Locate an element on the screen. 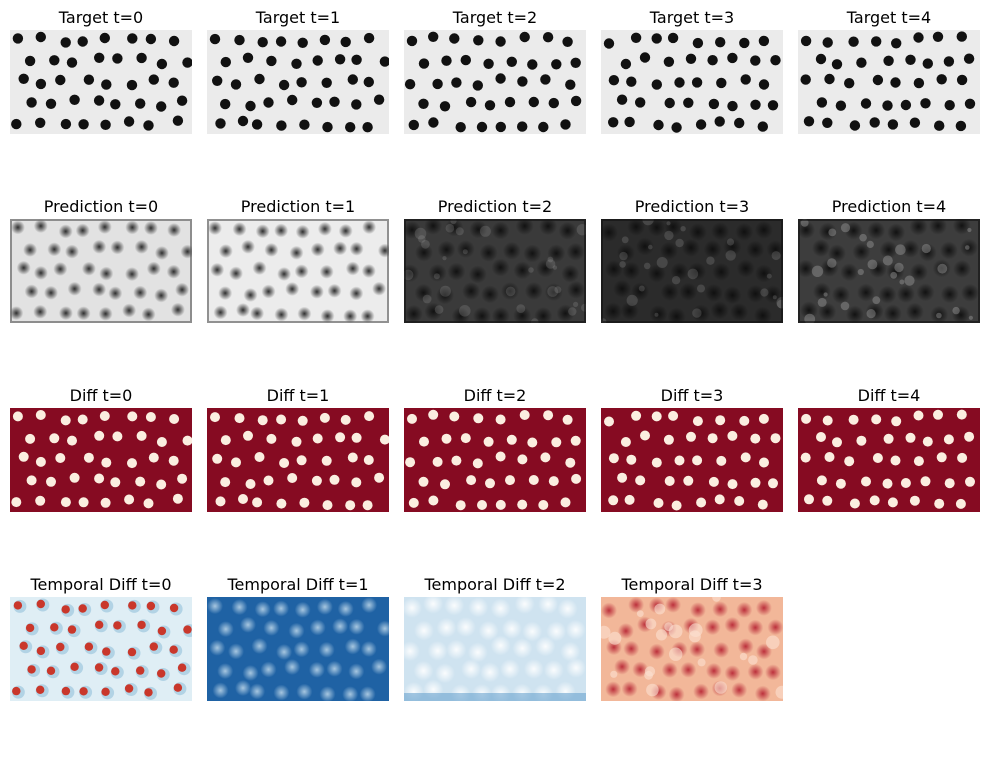 The height and width of the screenshot is (761, 990). panel-border is located at coordinates (298, 271).